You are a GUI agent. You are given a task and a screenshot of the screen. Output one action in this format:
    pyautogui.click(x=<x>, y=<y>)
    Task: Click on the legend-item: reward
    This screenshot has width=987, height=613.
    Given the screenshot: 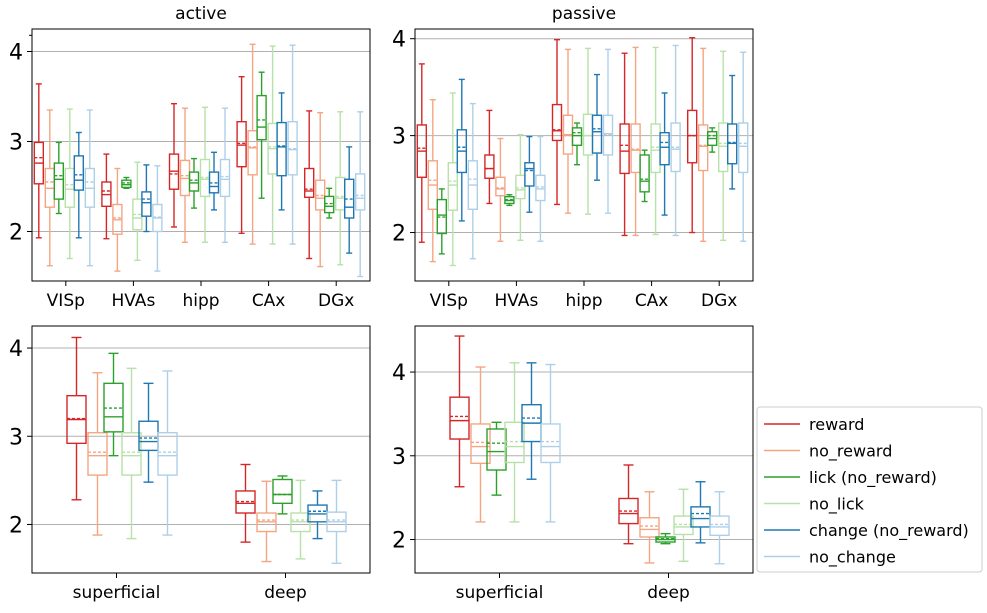 What is the action you would take?
    pyautogui.click(x=814, y=424)
    